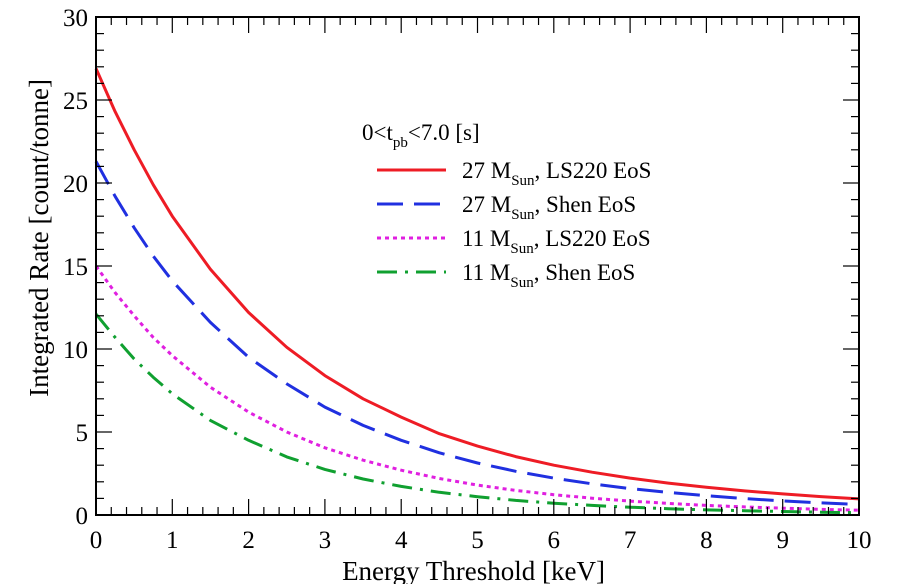  I want to click on y-tick-label: 5, so click(82, 433).